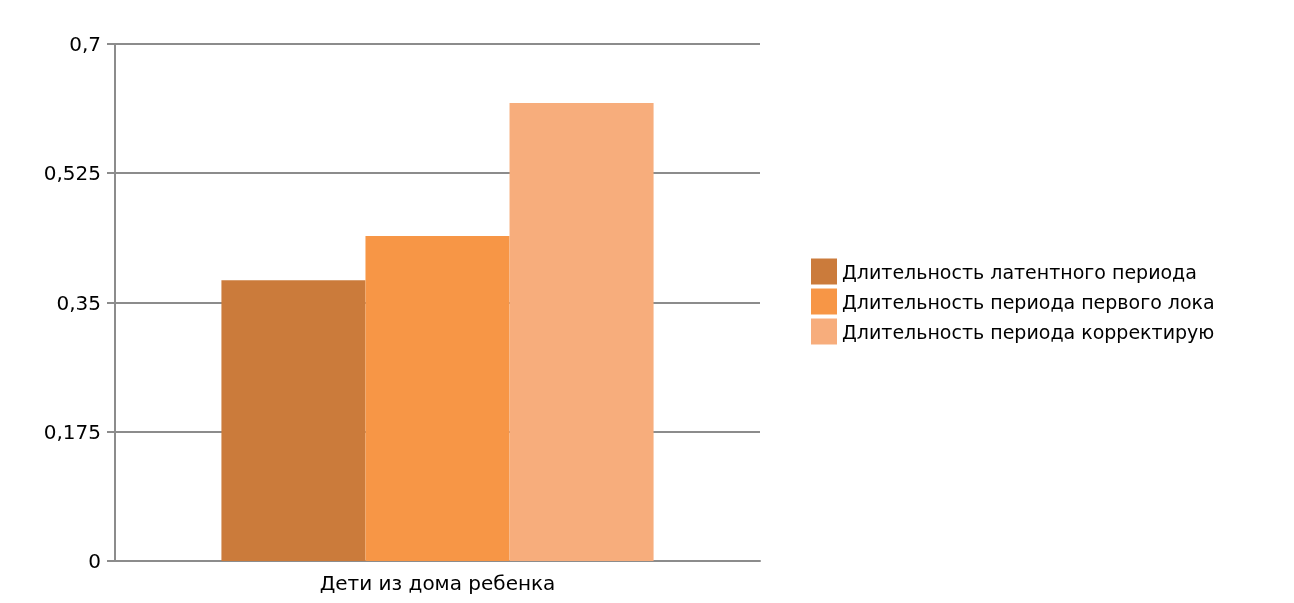 This screenshot has height=603, width=1294. I want to click on y-tick-label: 0,7, so click(85, 44).